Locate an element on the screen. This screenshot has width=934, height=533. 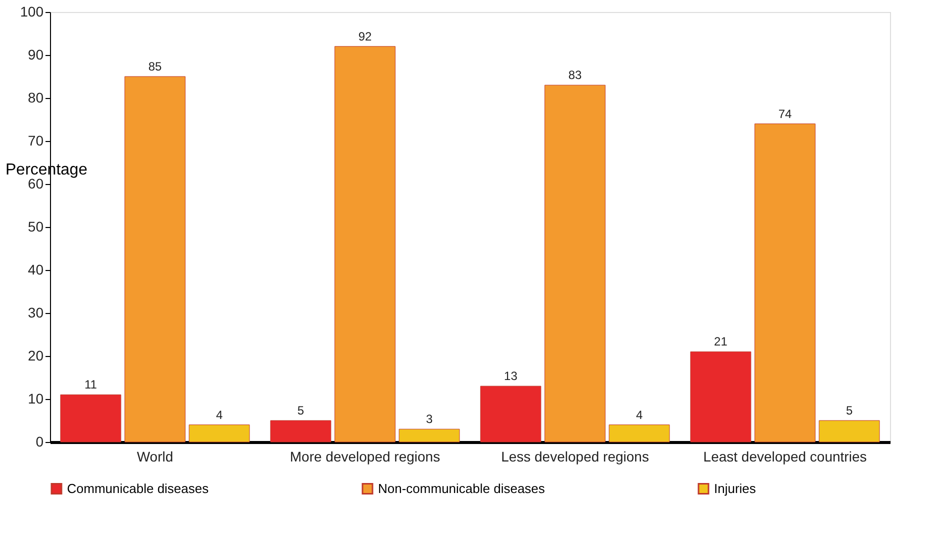
y-tick-label: 80 is located at coordinates (36, 98).